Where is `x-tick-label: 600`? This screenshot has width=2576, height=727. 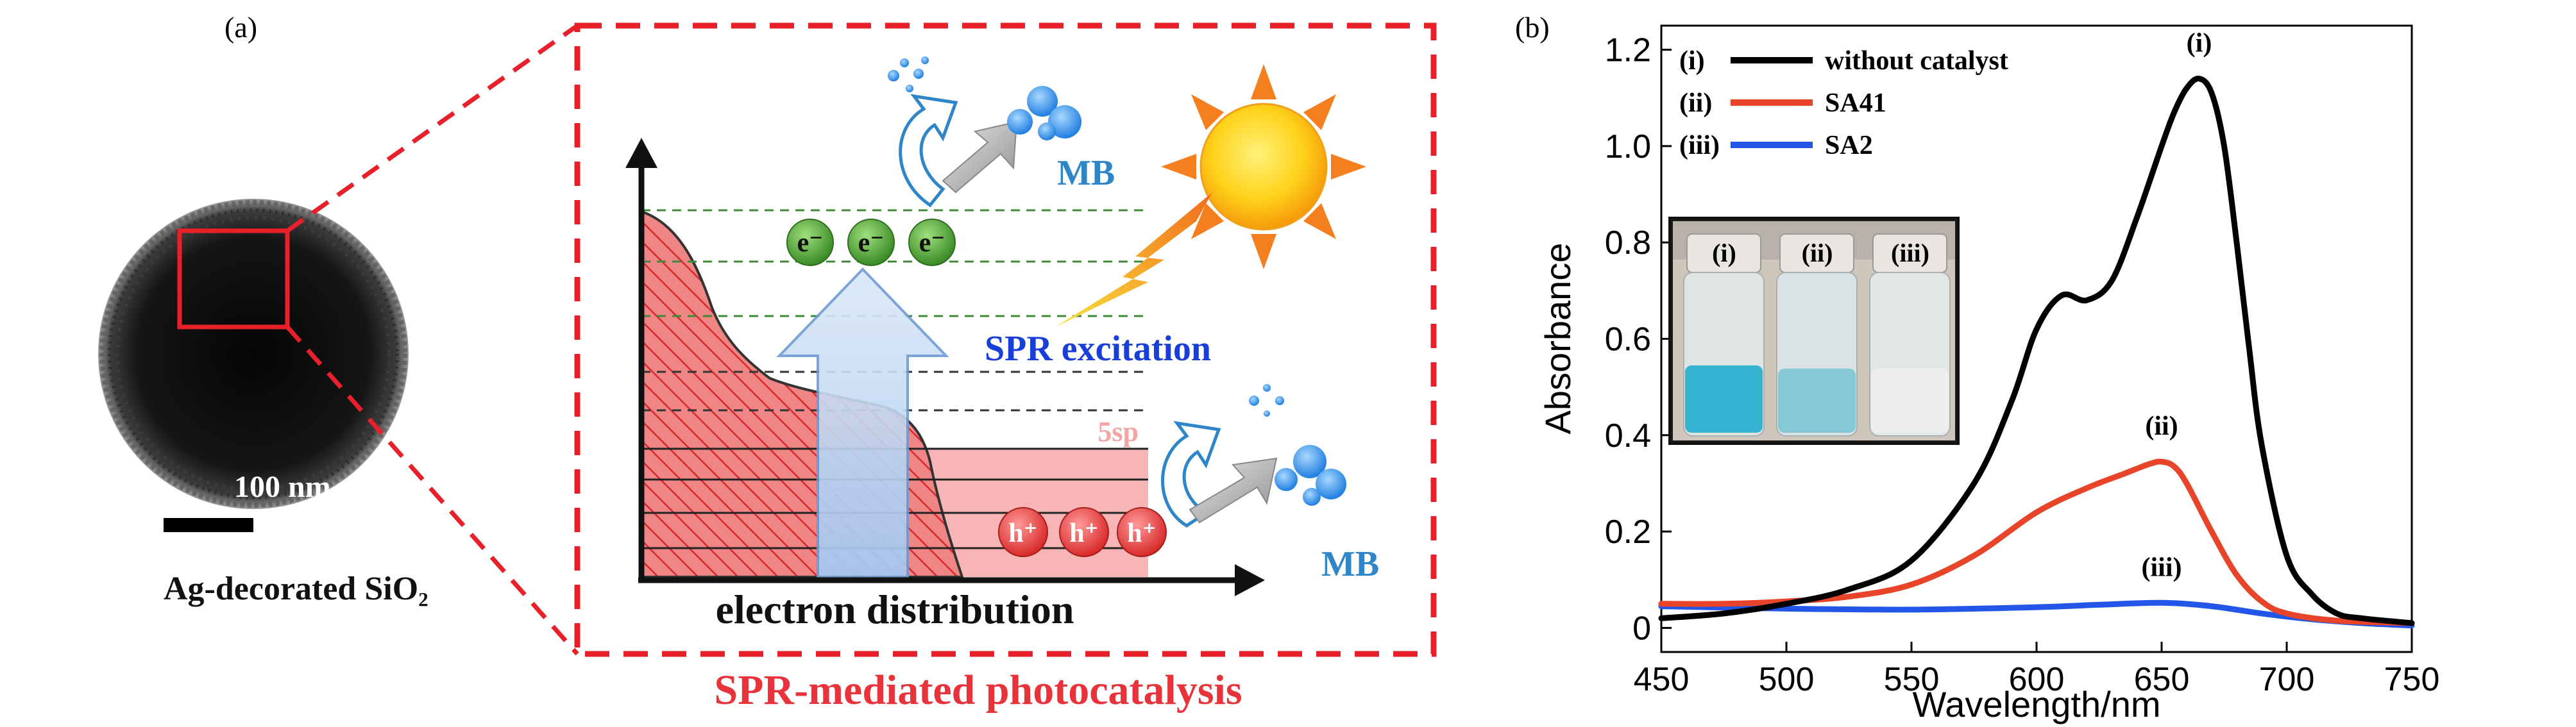 x-tick-label: 600 is located at coordinates (2037, 679).